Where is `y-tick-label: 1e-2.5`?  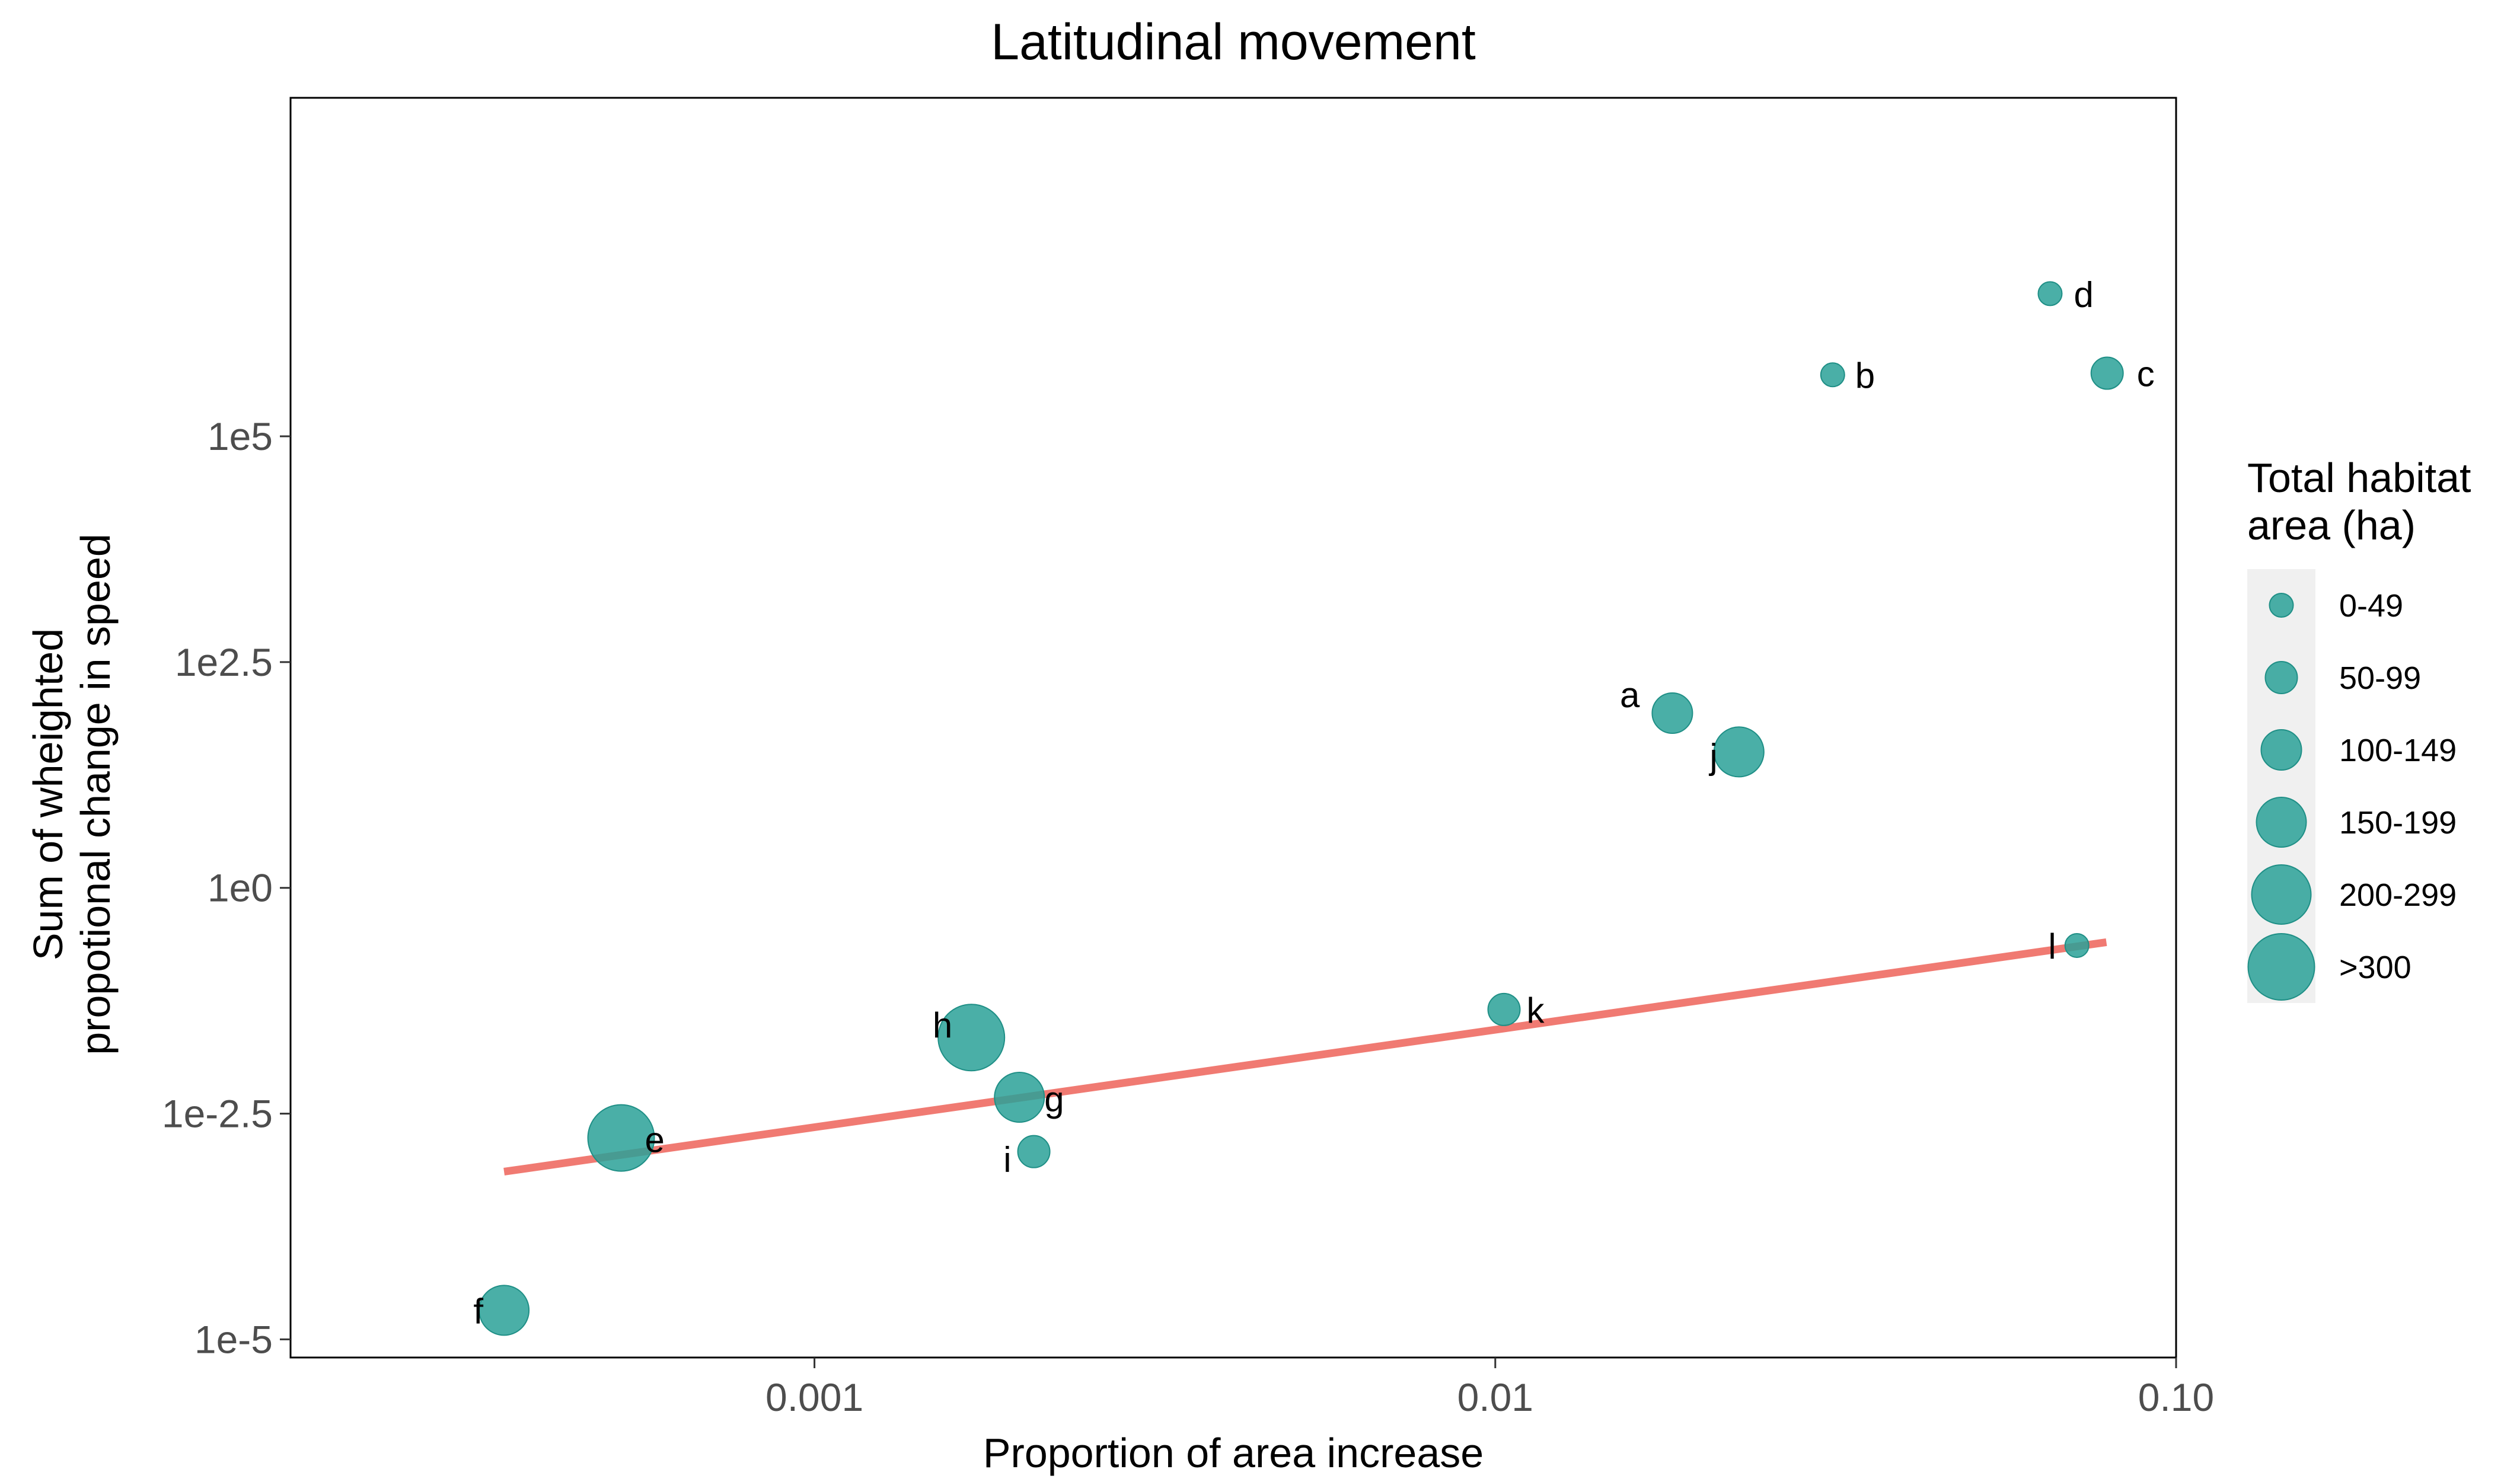
y-tick-label: 1e-2.5 is located at coordinates (217, 1114).